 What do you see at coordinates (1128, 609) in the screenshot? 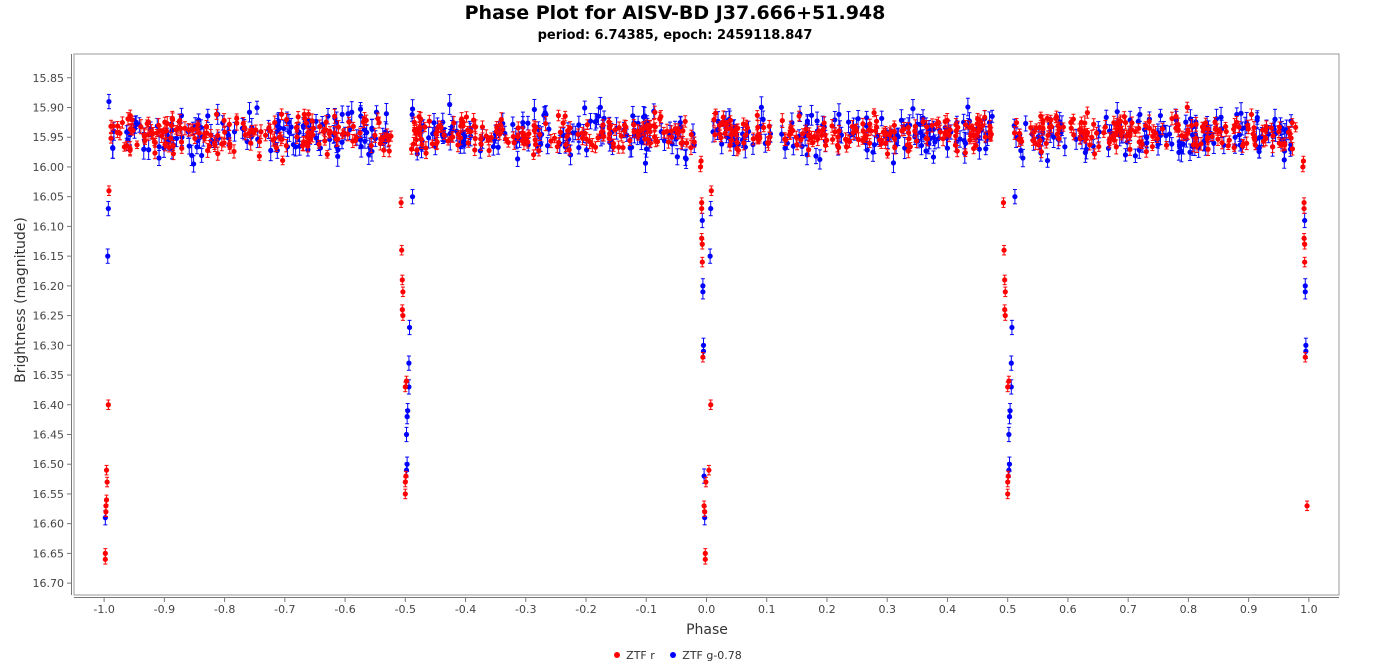
I see `x-tick-label: 0.7` at bounding box center [1128, 609].